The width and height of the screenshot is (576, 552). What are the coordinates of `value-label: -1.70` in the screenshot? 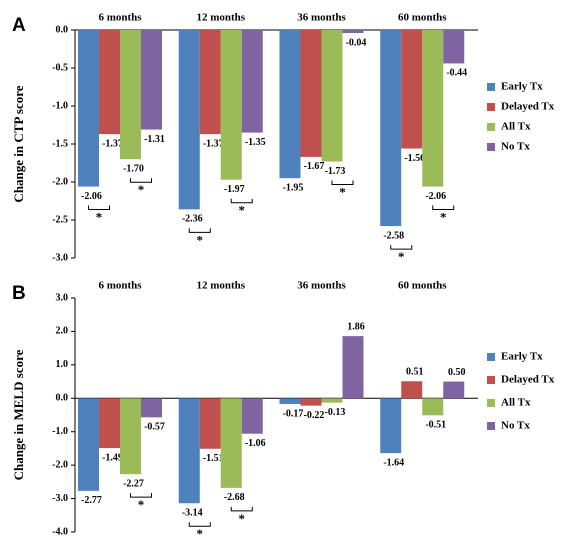 It's located at (133, 168).